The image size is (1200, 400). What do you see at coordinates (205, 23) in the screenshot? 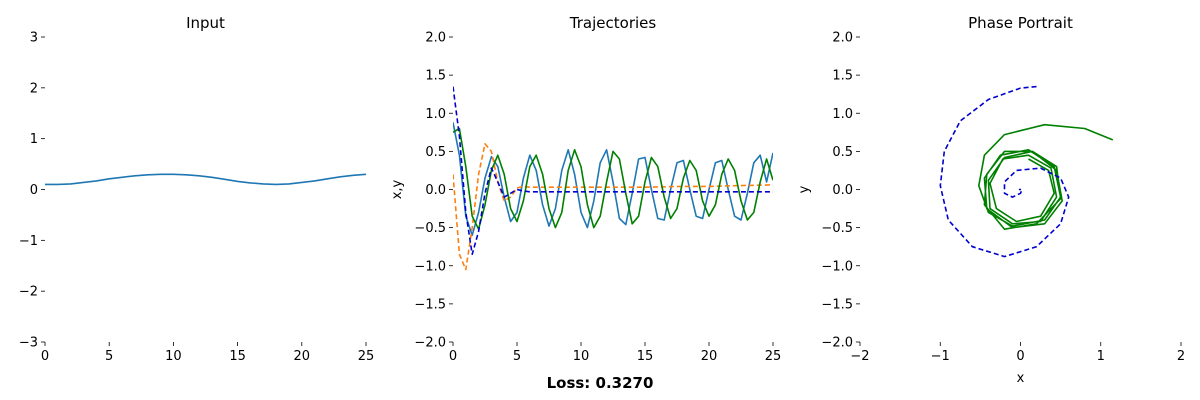
I see `subplot-title: Input` at bounding box center [205, 23].